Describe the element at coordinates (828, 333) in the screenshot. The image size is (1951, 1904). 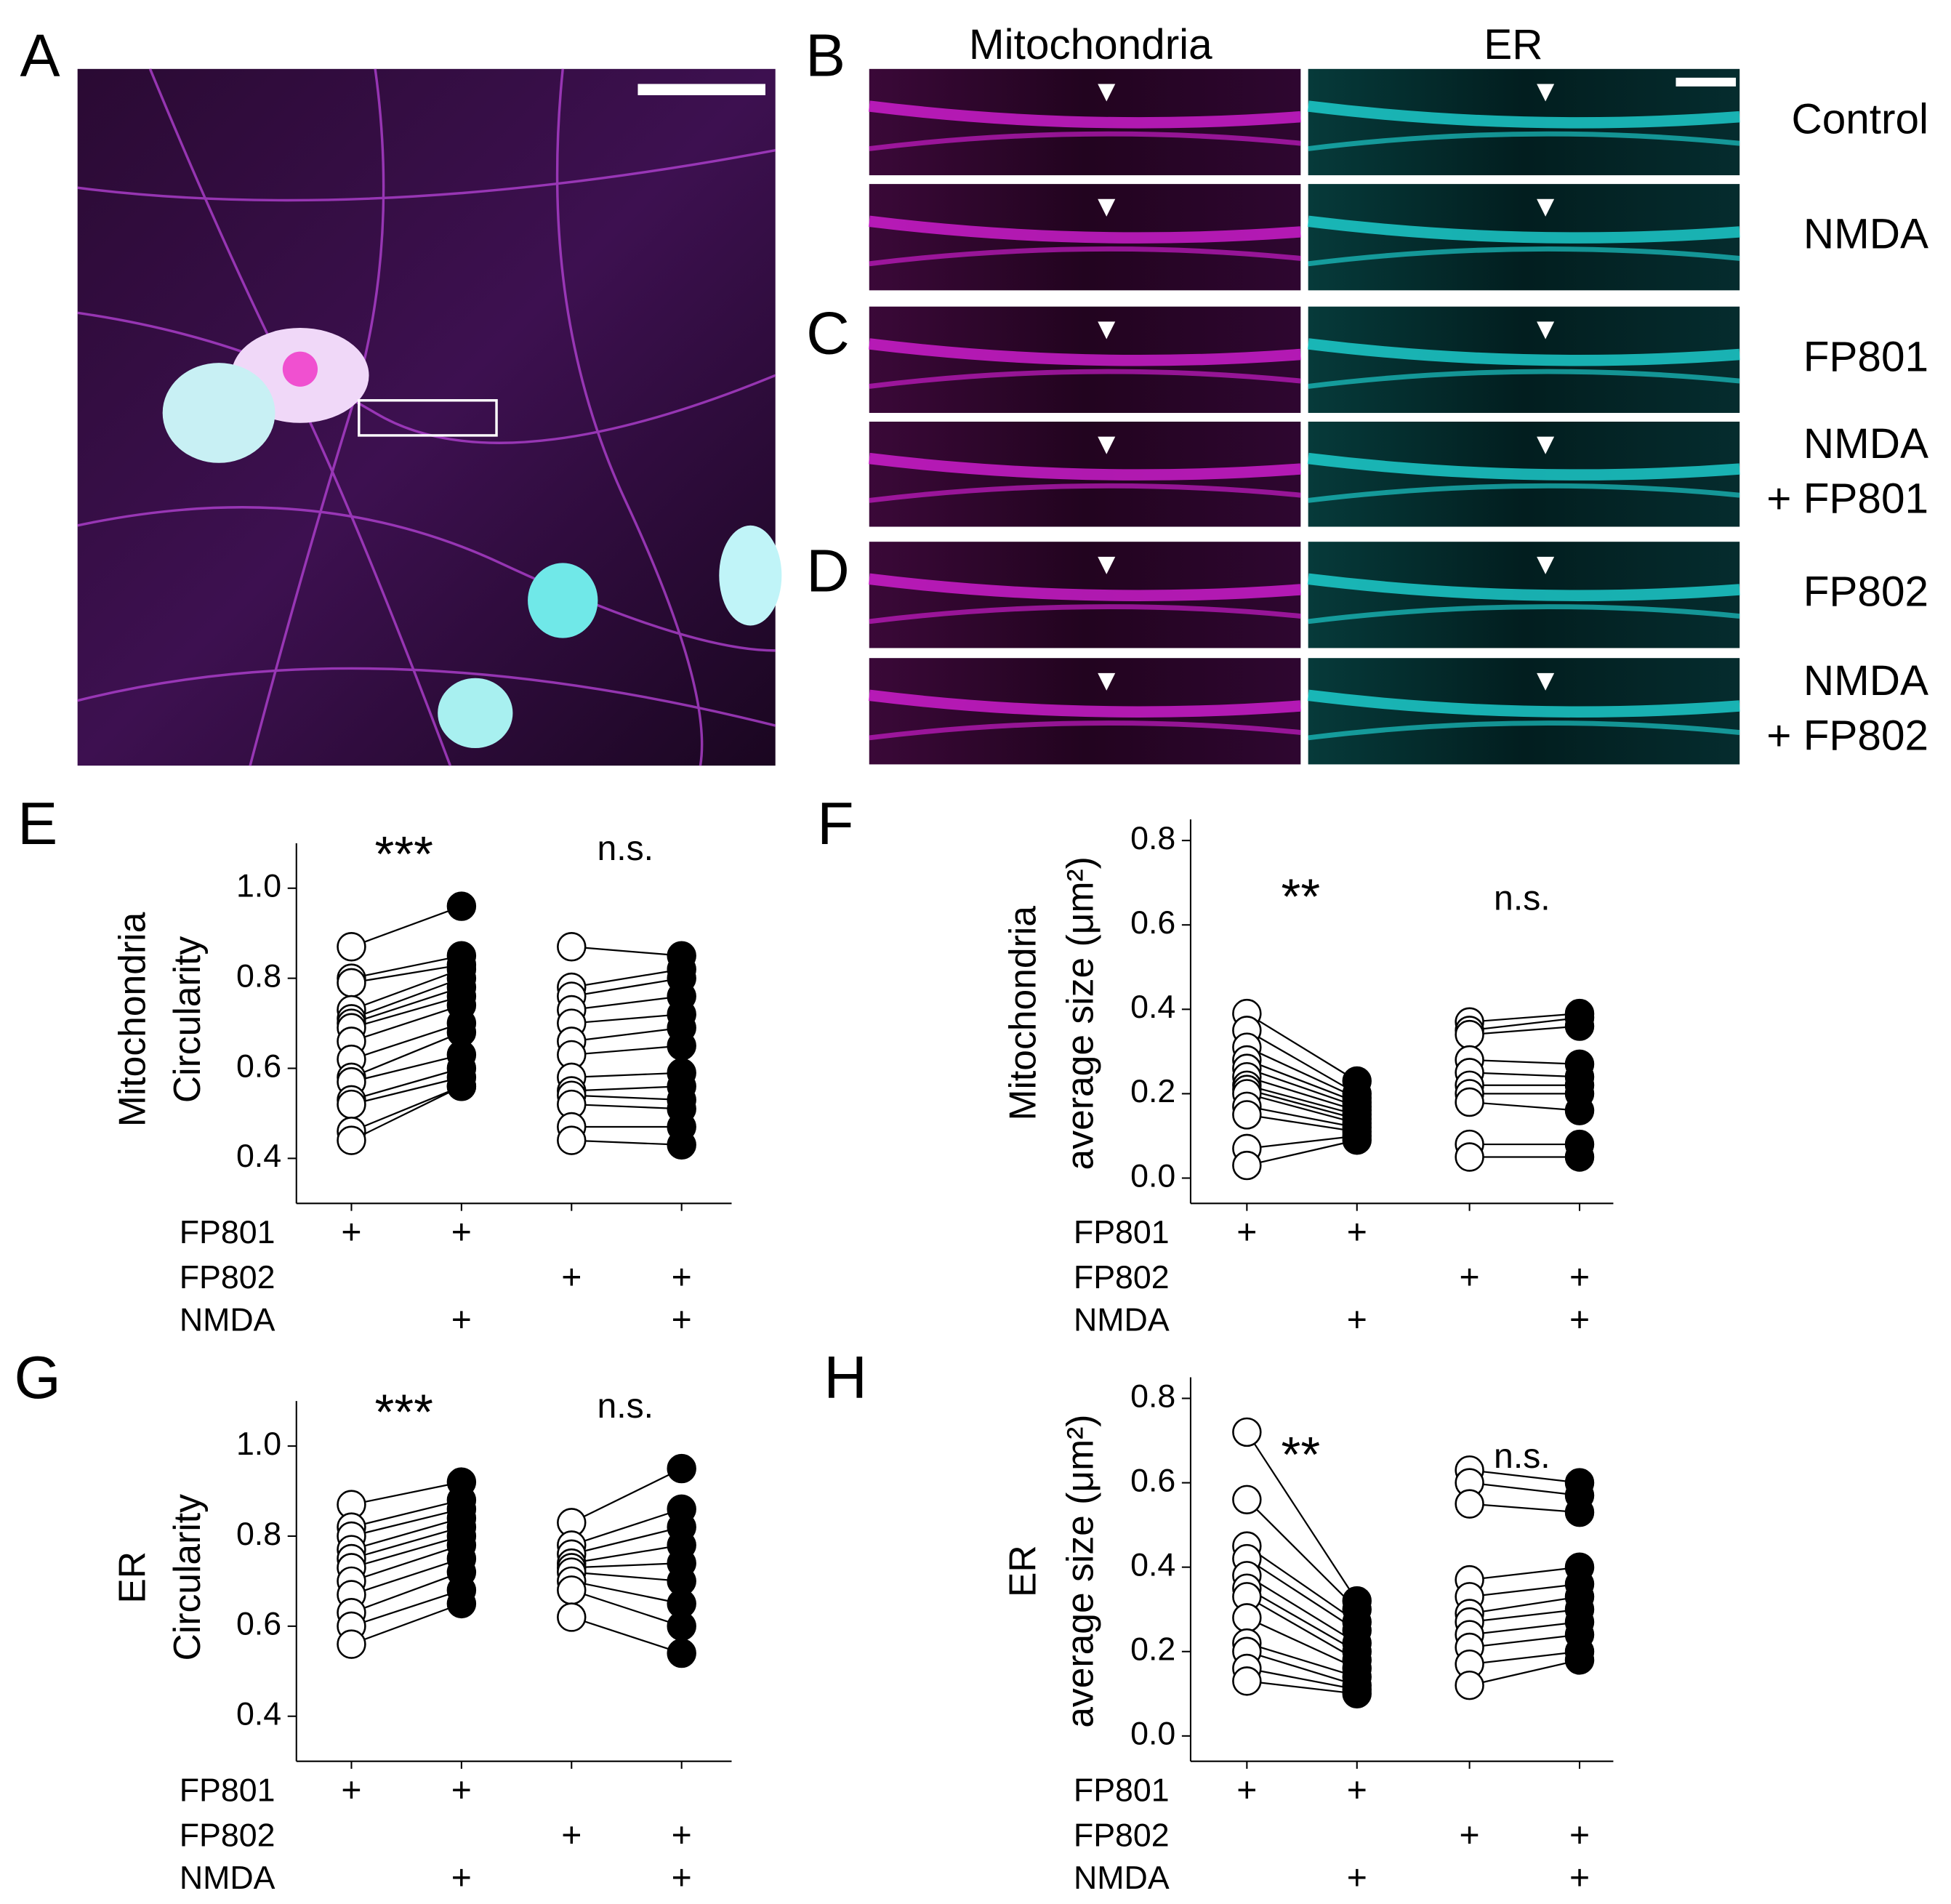
I see `panel-label: C` at that location.